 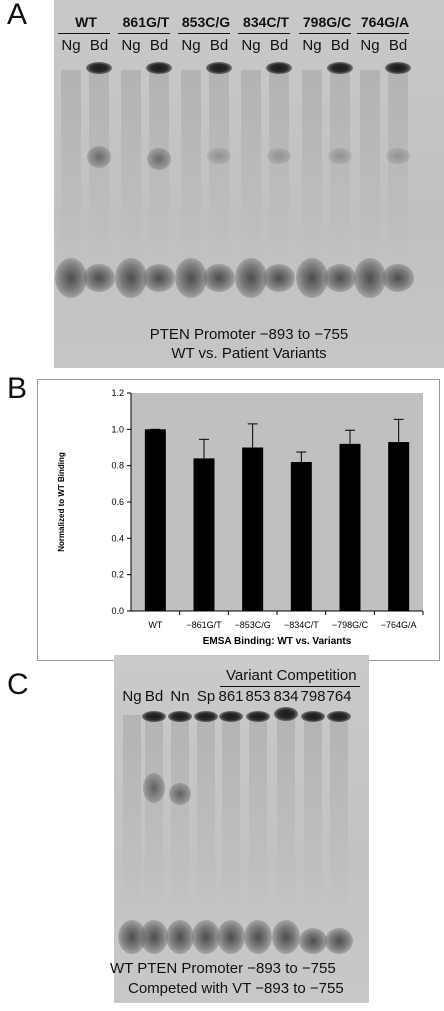 What do you see at coordinates (17, 388) in the screenshot?
I see `panel-b-letter: B` at bounding box center [17, 388].